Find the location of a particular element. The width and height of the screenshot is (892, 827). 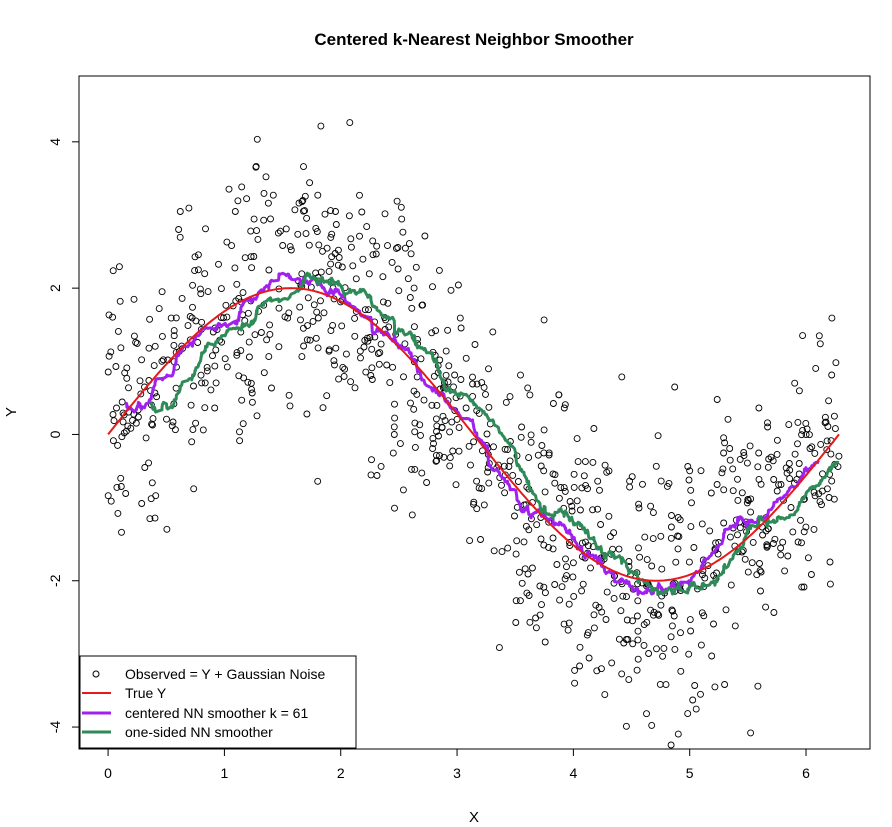

legend-label-true-y: True Y is located at coordinates (146, 693).